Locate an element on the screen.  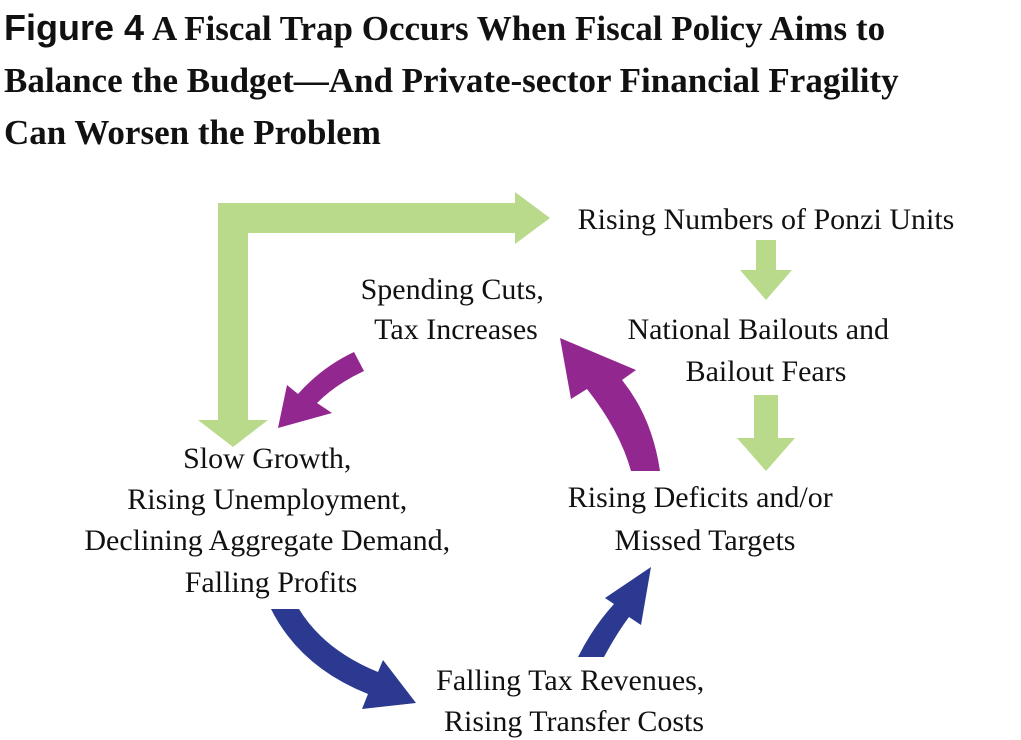
navy-arrow-growth-to-revenues is located at coordinates (343, 659).